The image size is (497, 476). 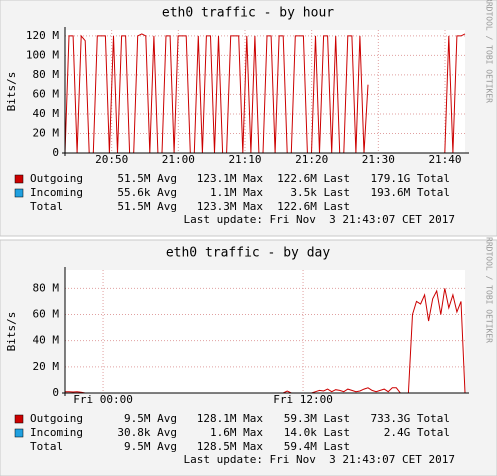 I want to click on y-tick-label: 100 M, so click(x=42, y=54).